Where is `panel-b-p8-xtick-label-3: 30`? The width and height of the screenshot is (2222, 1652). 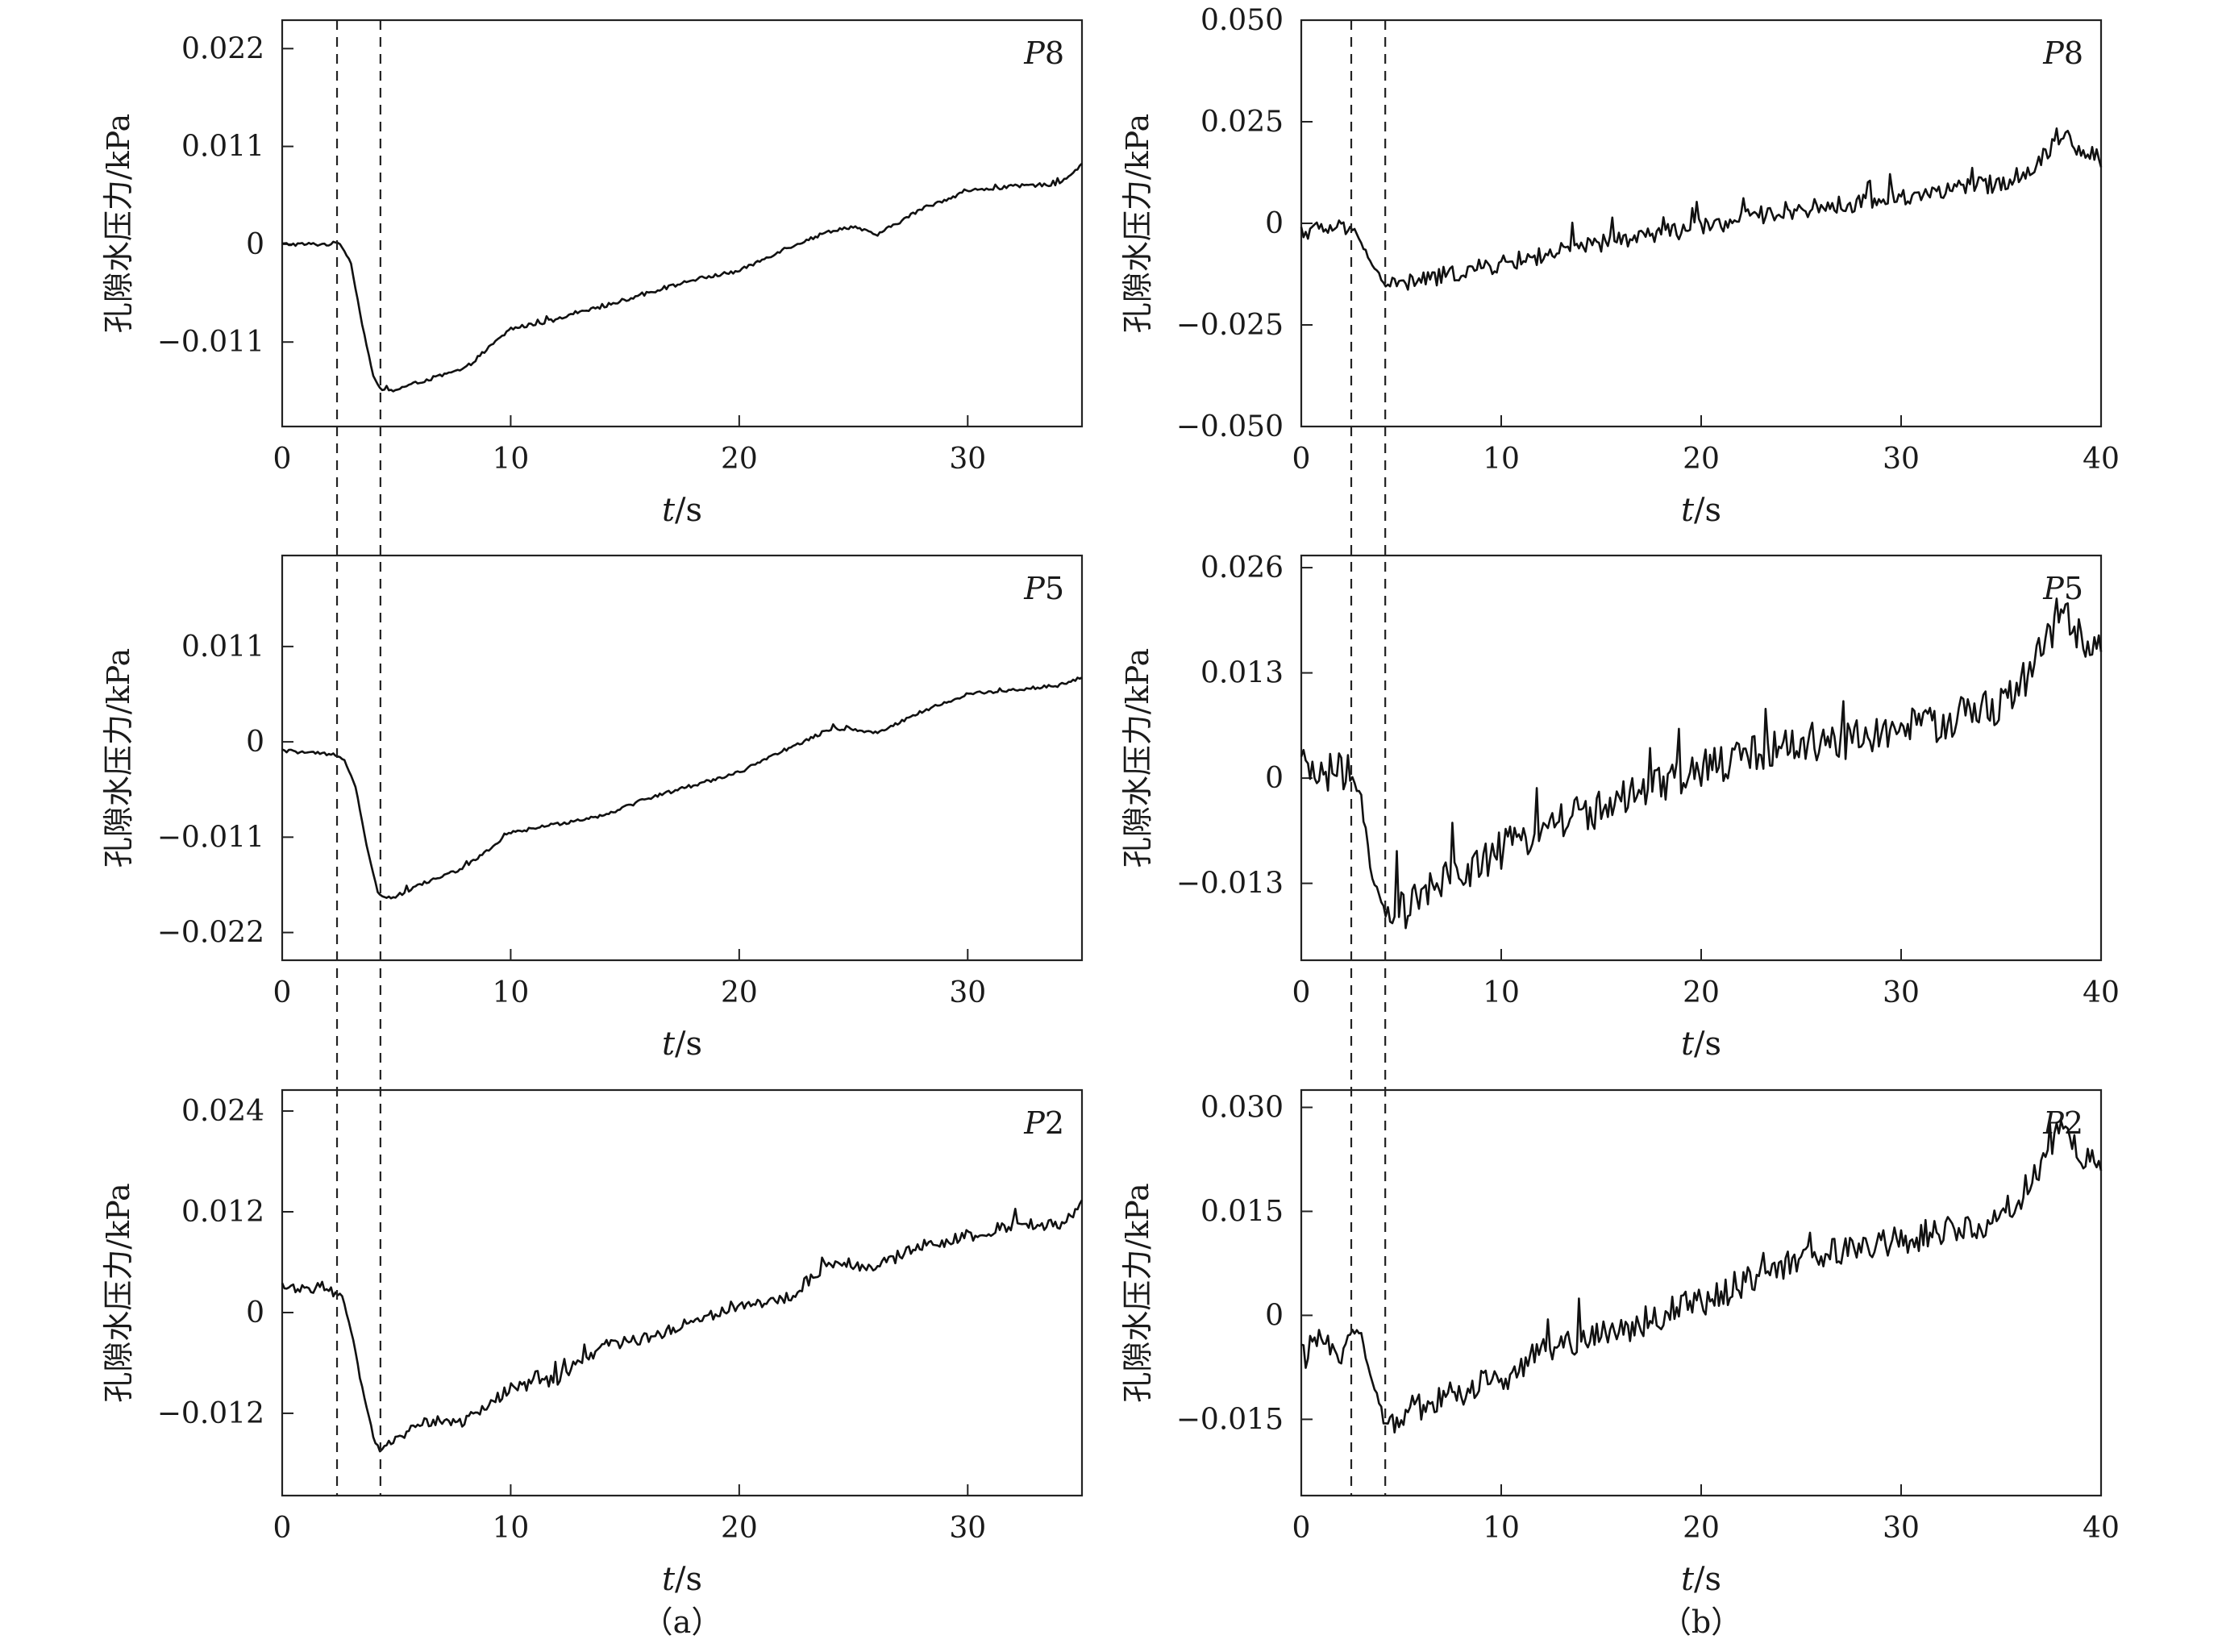 panel-b-p8-xtick-label-3: 30 is located at coordinates (1901, 459).